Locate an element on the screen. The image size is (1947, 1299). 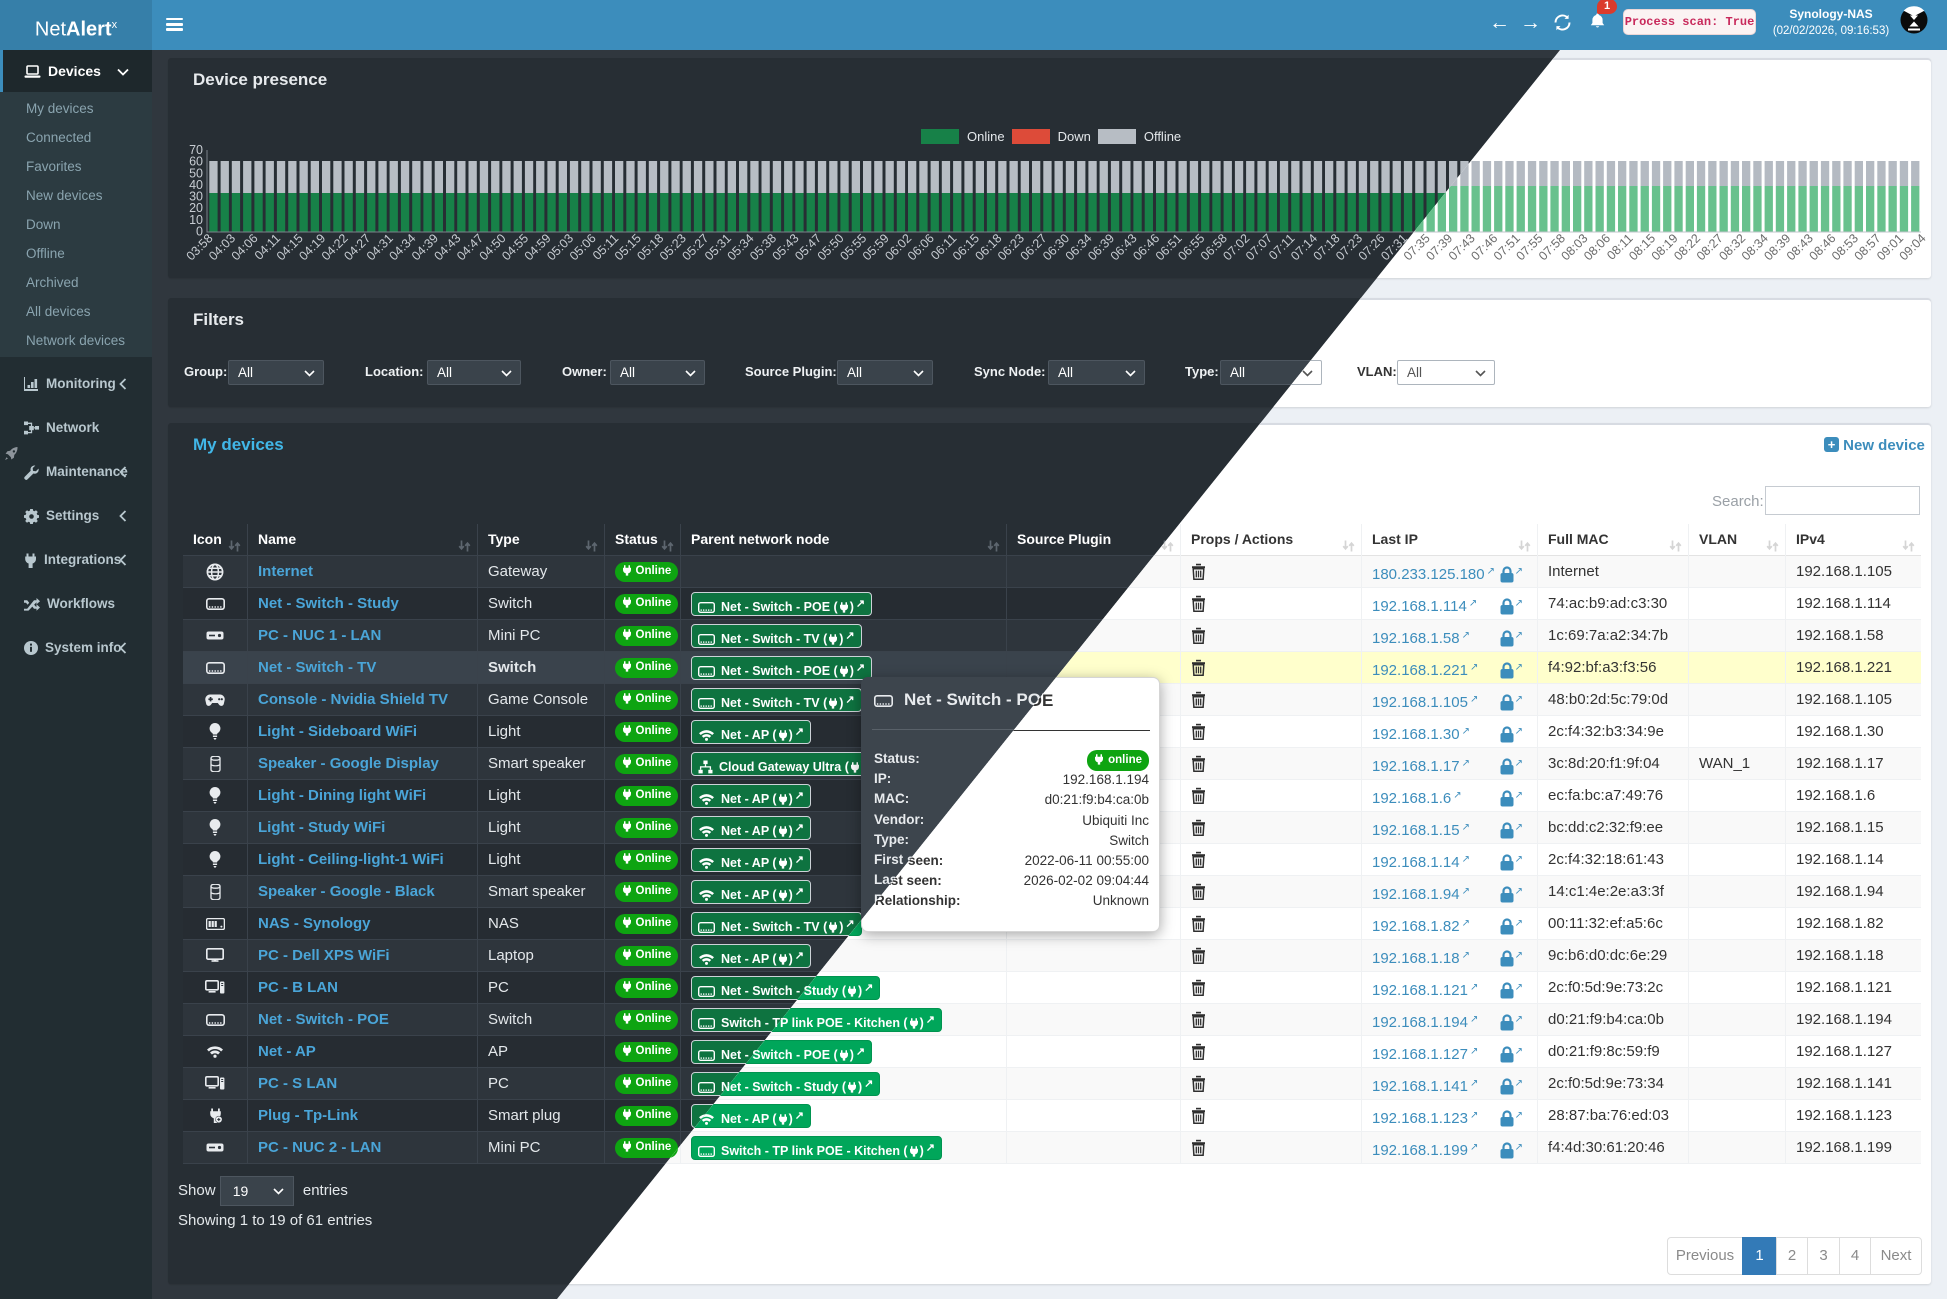
svg-text: 09:04 is located at coordinates (1913, 247).